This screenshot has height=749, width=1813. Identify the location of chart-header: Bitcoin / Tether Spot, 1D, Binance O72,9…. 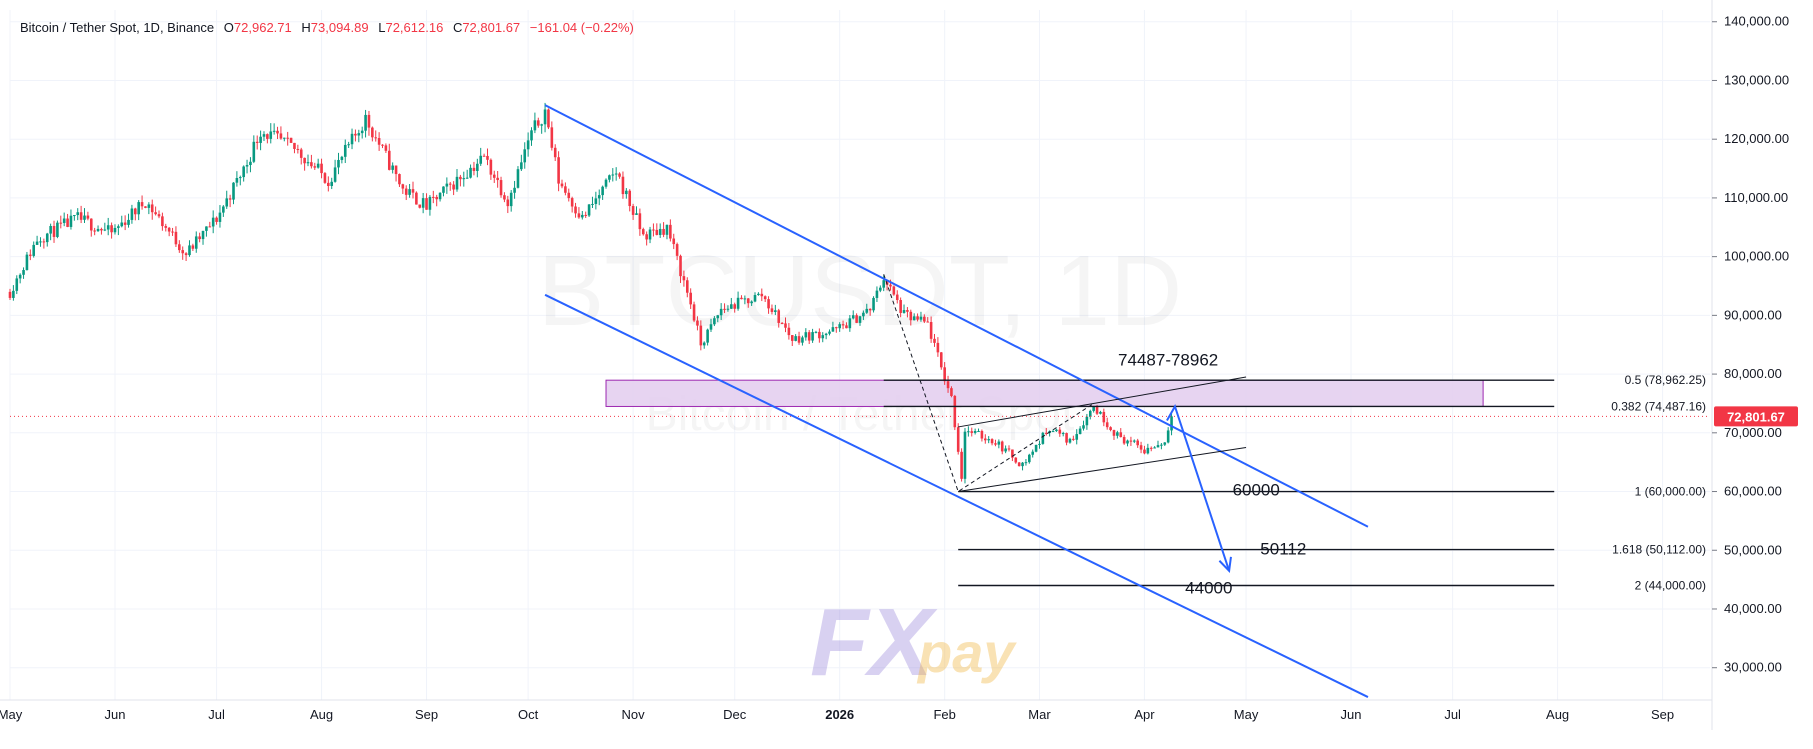
(330, 27).